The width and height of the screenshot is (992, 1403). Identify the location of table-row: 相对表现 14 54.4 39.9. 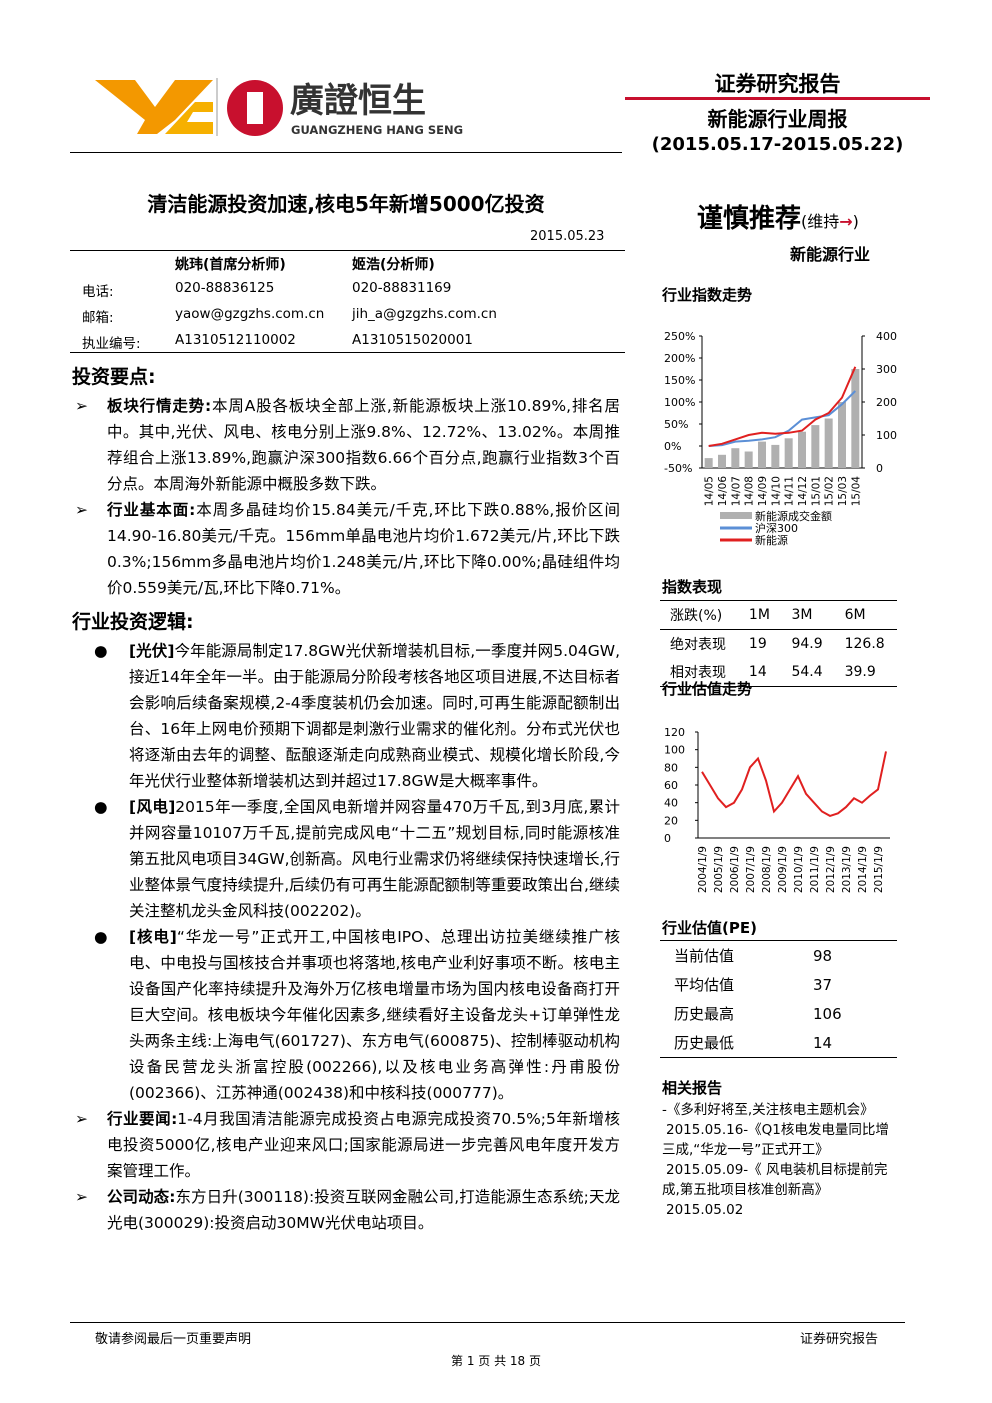
(778, 672).